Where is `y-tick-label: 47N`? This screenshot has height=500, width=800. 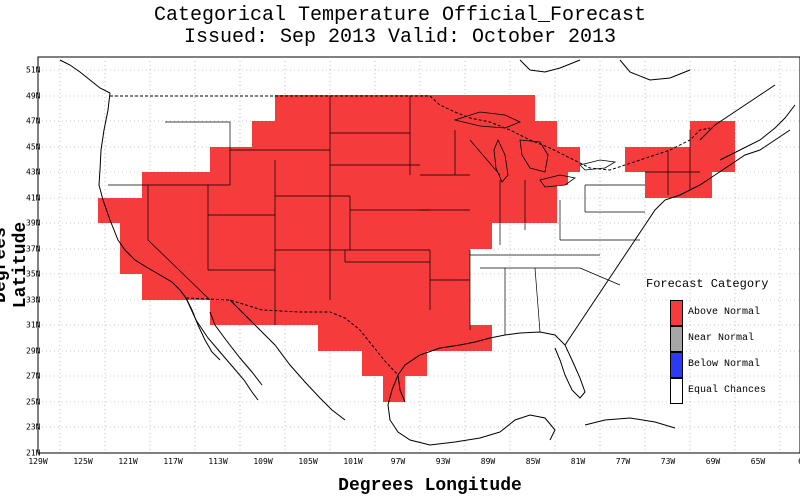 y-tick-label: 47N is located at coordinates (33, 121).